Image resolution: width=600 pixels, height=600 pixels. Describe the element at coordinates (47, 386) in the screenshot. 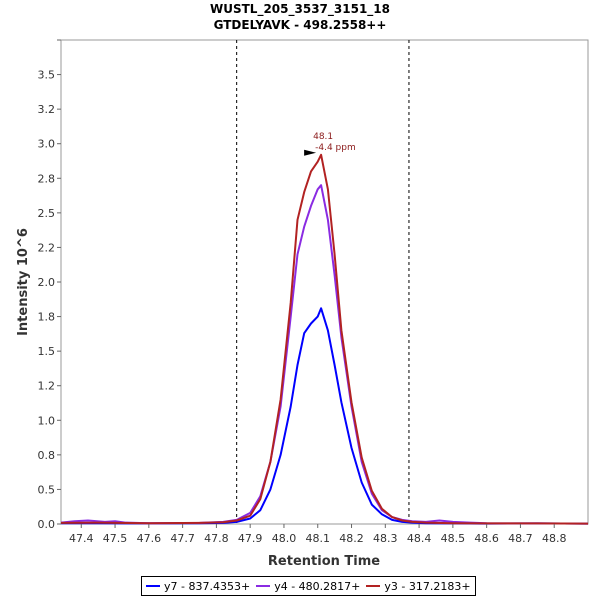

I see `y-tick-label: 1.2` at that location.